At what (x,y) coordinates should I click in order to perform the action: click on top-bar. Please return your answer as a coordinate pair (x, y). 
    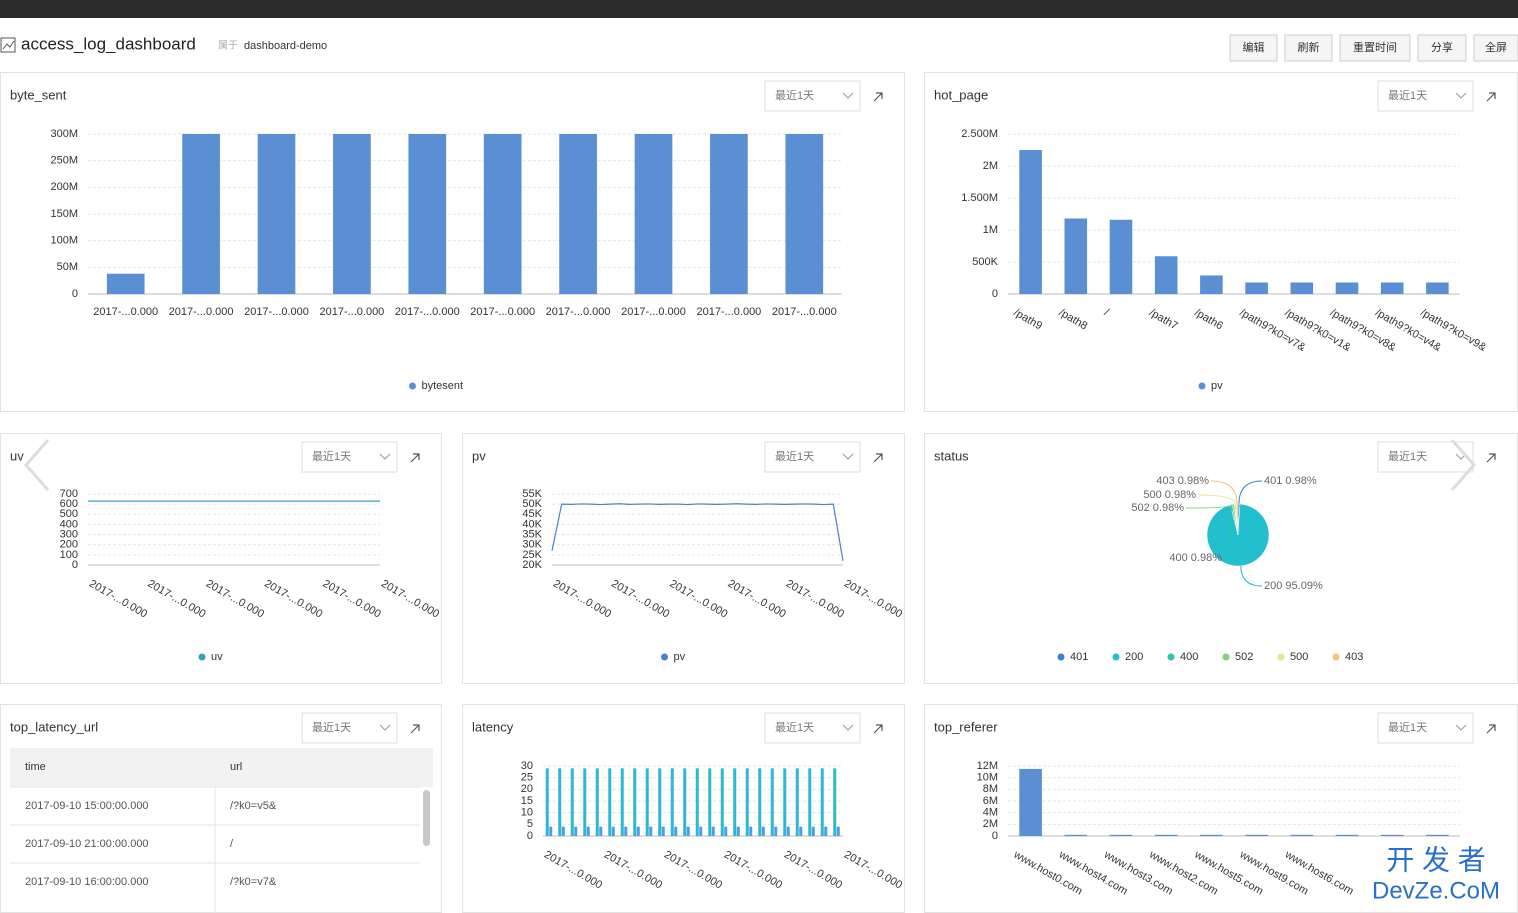
    Looking at the image, I should click on (759, 9).